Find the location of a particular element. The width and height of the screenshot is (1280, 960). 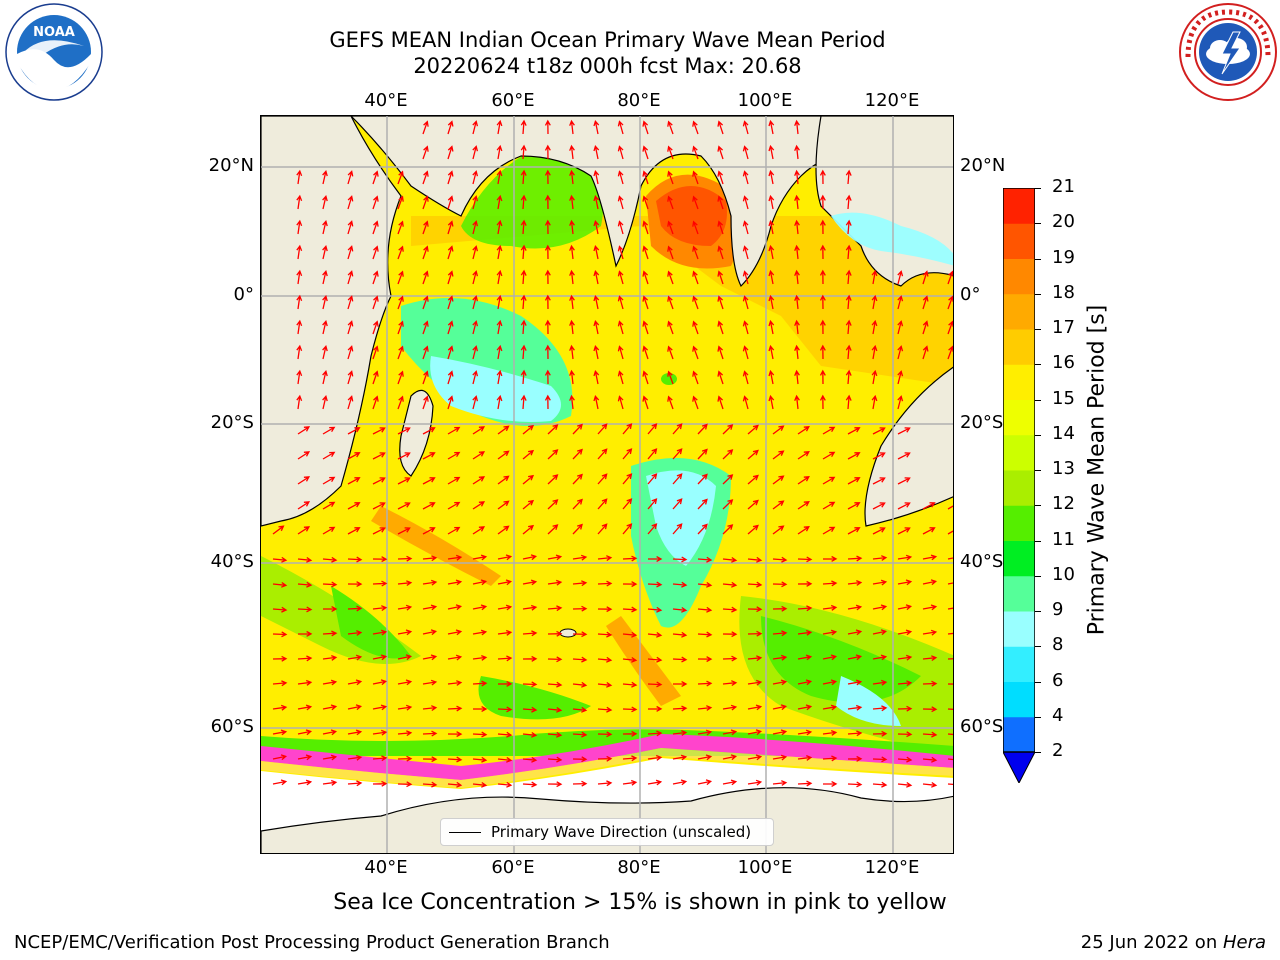

colorbar-bin is located at coordinates (1019, 699).